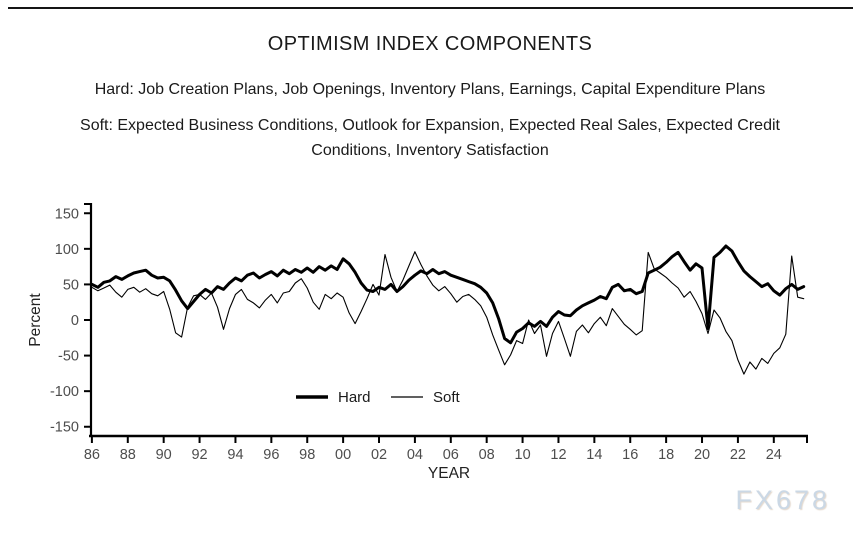  Describe the element at coordinates (128, 455) in the screenshot. I see `x-tick-label: 88` at that location.